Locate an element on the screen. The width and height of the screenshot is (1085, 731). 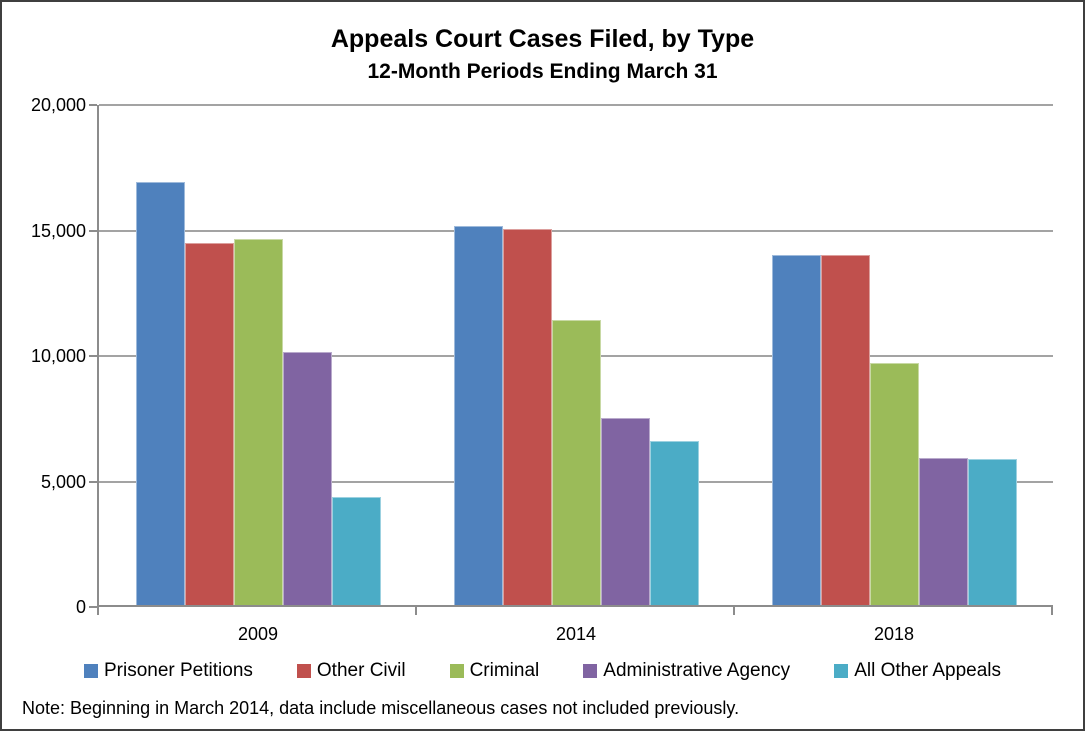
y-axis-tick-label: 0 is located at coordinates (80, 607).